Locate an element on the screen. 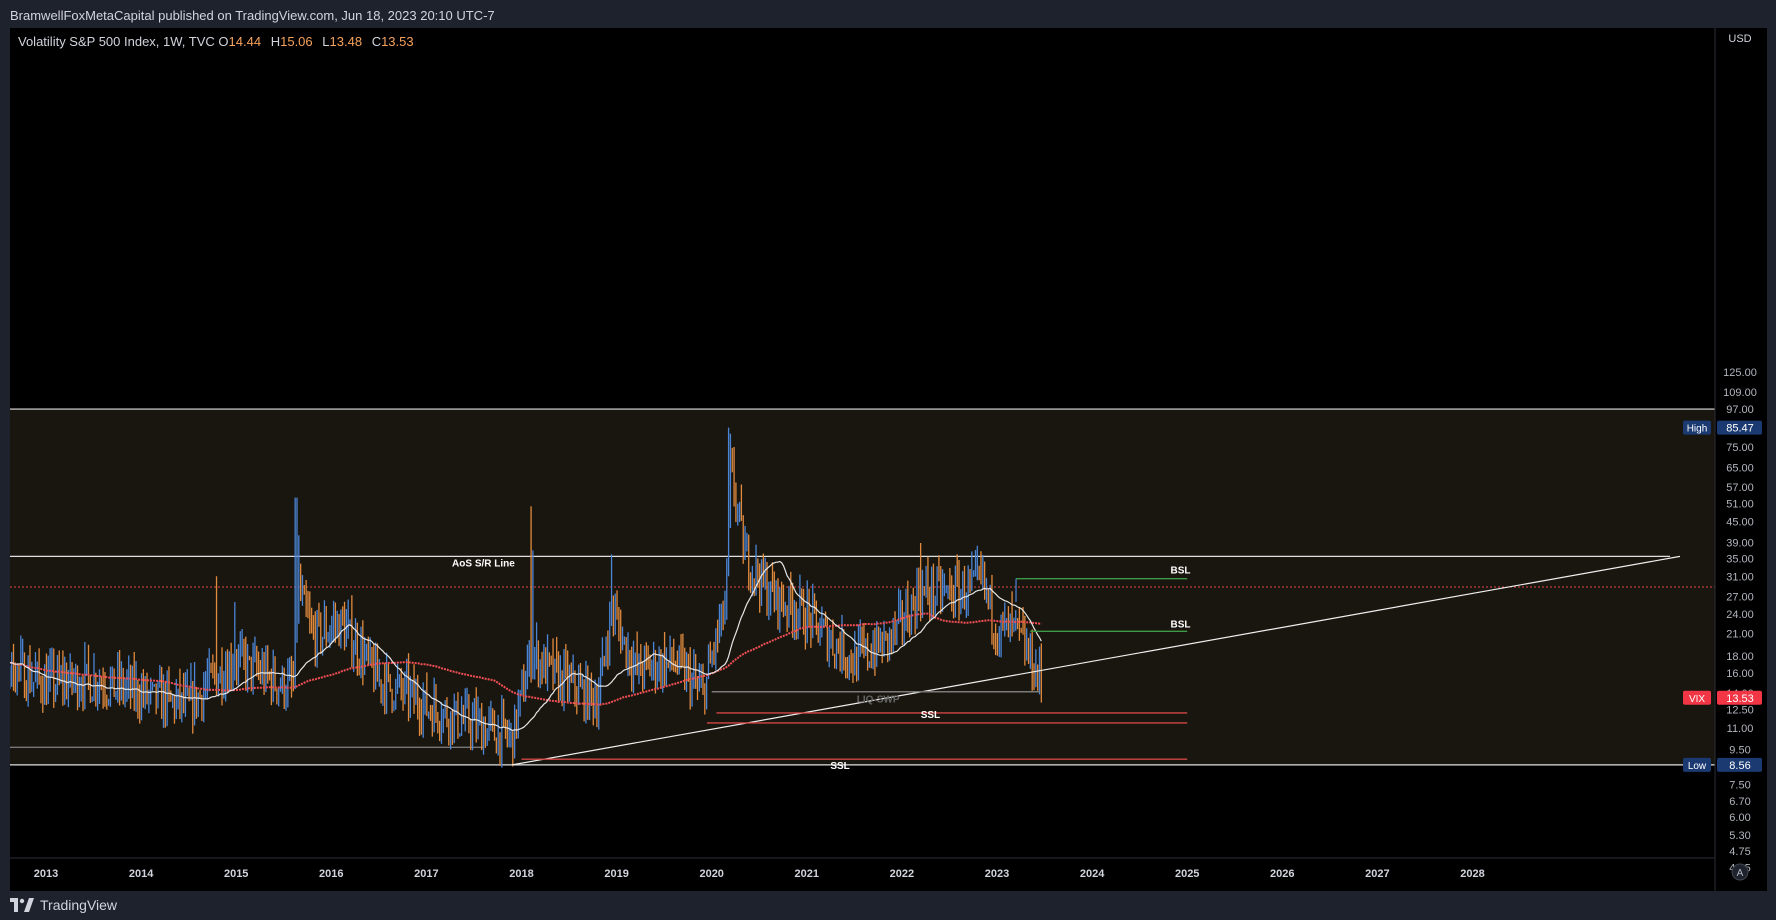 Image resolution: width=1776 pixels, height=920 pixels. price-tag-last-value-box is located at coordinates (1739, 697).